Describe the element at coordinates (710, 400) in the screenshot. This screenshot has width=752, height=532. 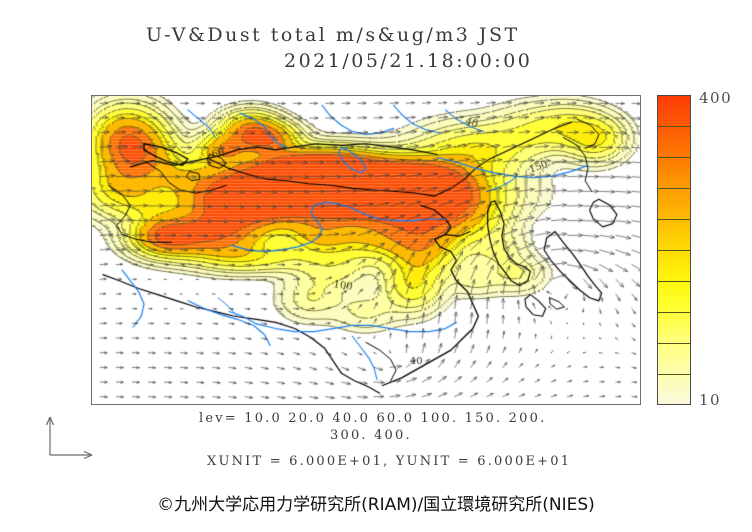
I see `colorbar-min-label: 10` at that location.